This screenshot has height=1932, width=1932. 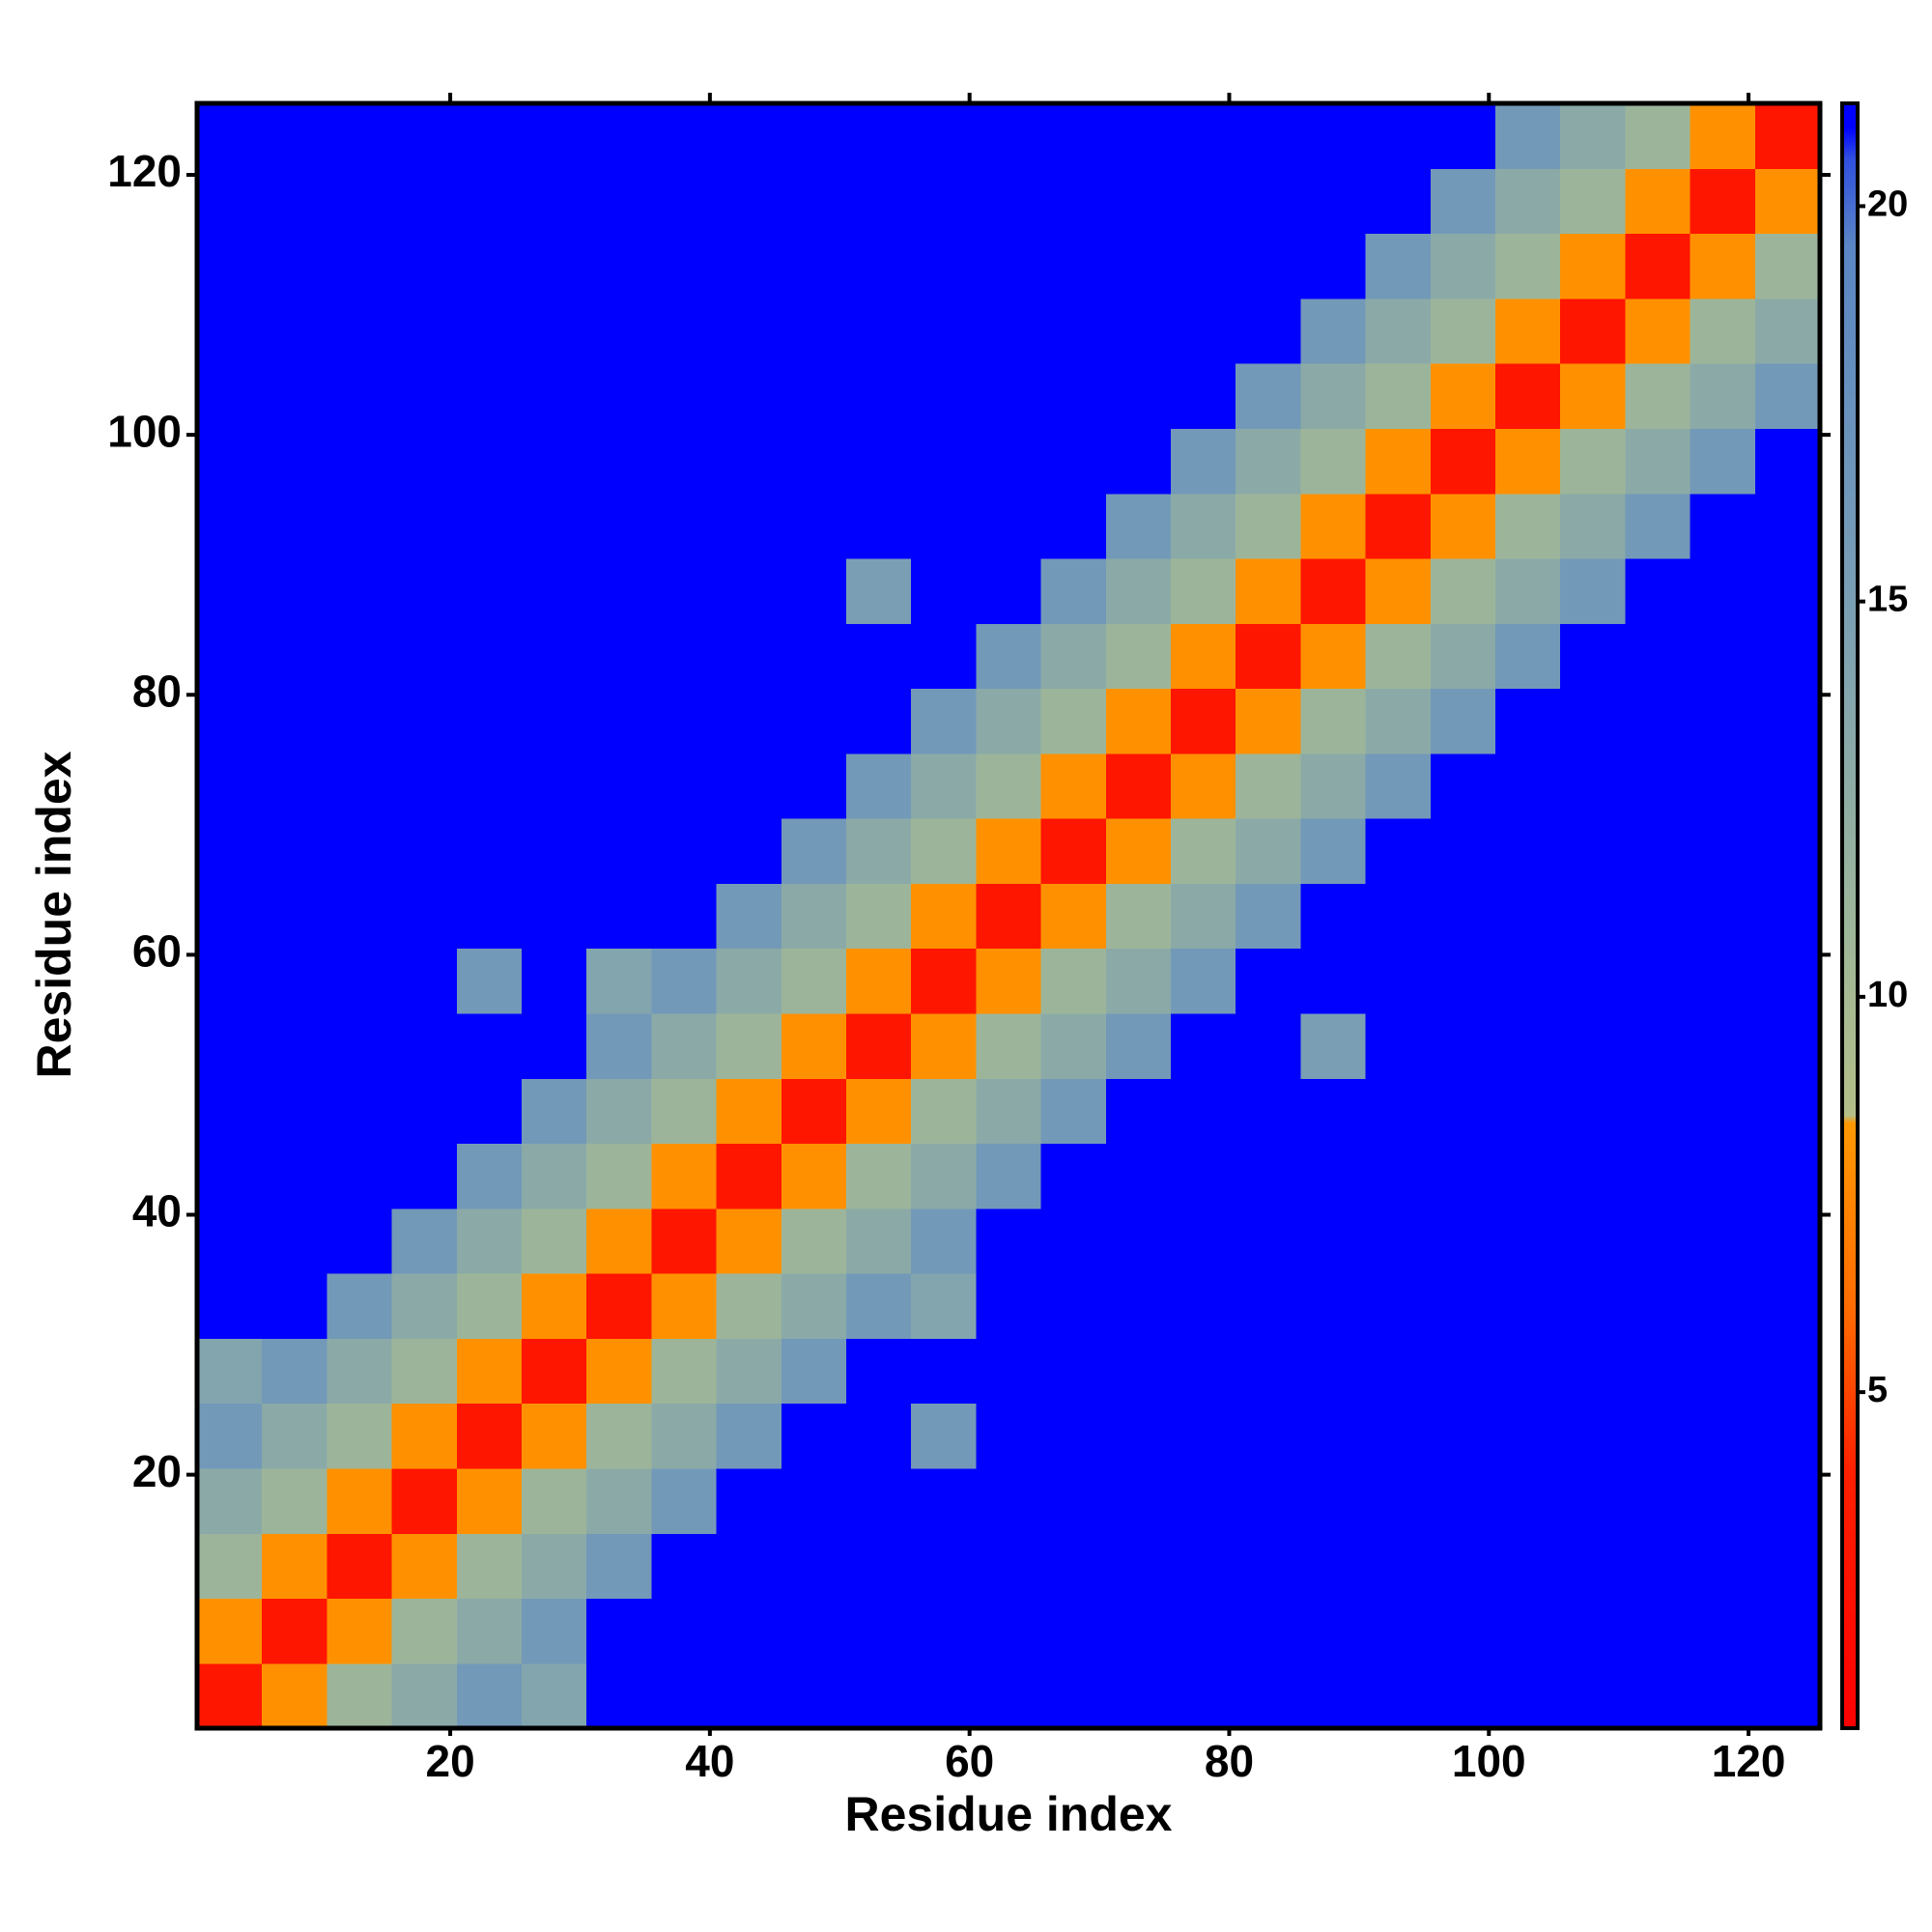 What do you see at coordinates (709, 1761) in the screenshot?
I see `x-tick-label: 40` at bounding box center [709, 1761].